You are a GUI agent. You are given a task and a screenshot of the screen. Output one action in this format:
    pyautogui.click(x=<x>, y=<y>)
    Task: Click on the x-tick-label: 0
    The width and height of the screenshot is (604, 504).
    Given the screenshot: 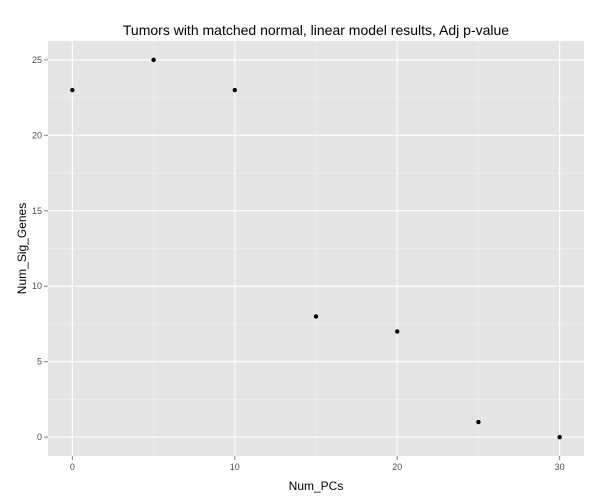 What is the action you would take?
    pyautogui.click(x=72, y=467)
    